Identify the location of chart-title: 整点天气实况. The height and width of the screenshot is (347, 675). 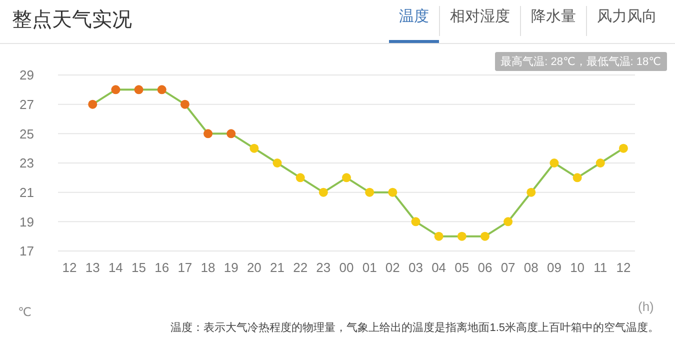
(72, 20).